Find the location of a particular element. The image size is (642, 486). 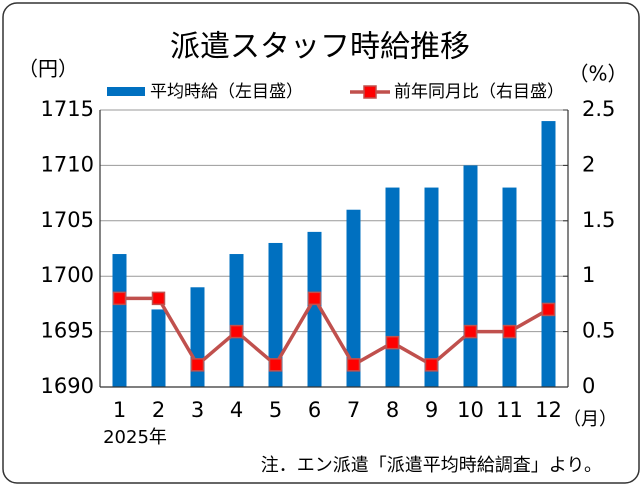

y2-tick-label: 1.5 is located at coordinates (598, 220).